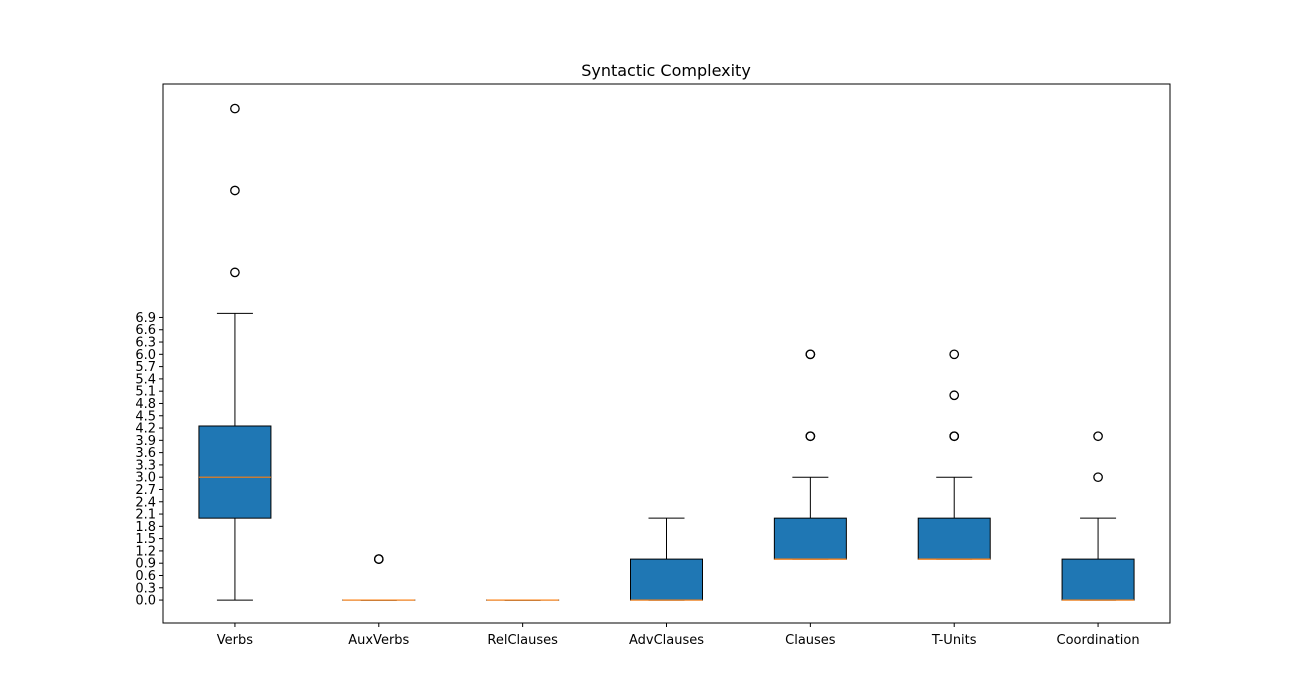 The width and height of the screenshot is (1300, 700). What do you see at coordinates (145, 318) in the screenshot?
I see `y-tick-label: 6.9` at bounding box center [145, 318].